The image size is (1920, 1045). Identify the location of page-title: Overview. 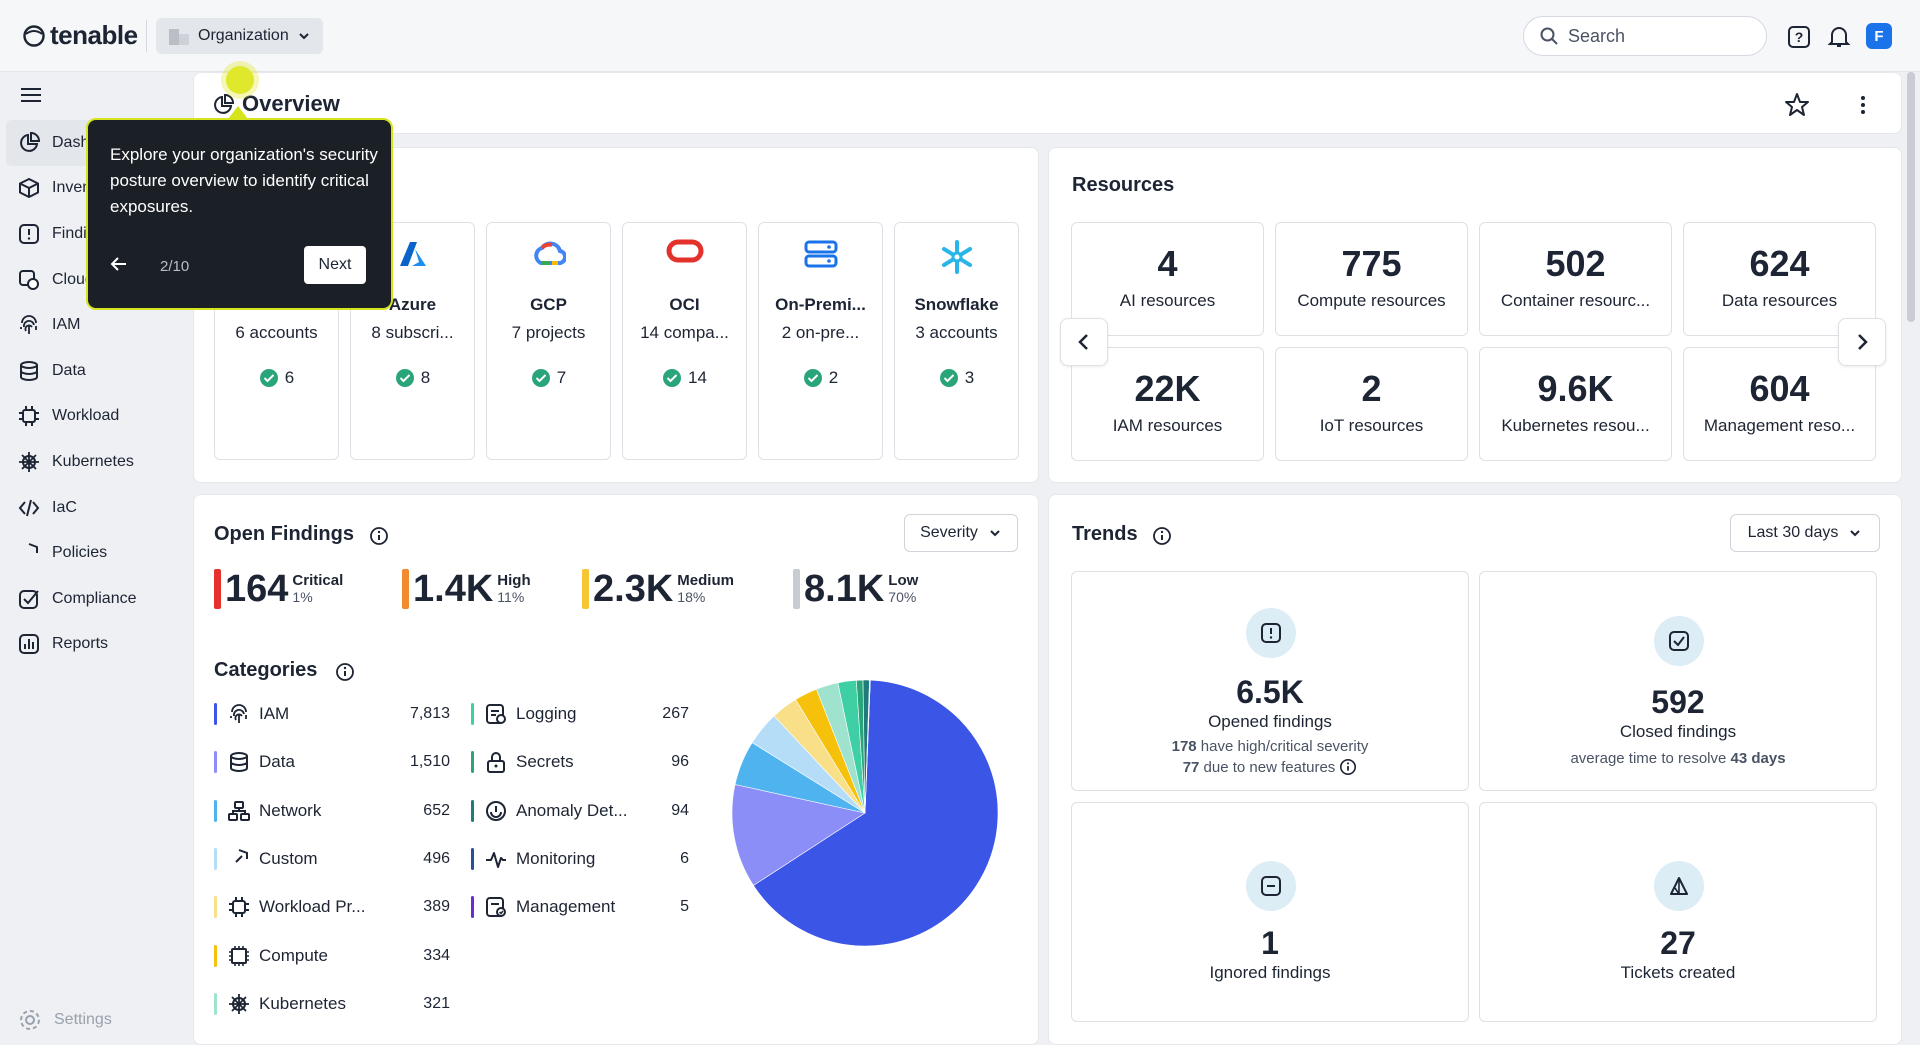
(291, 103).